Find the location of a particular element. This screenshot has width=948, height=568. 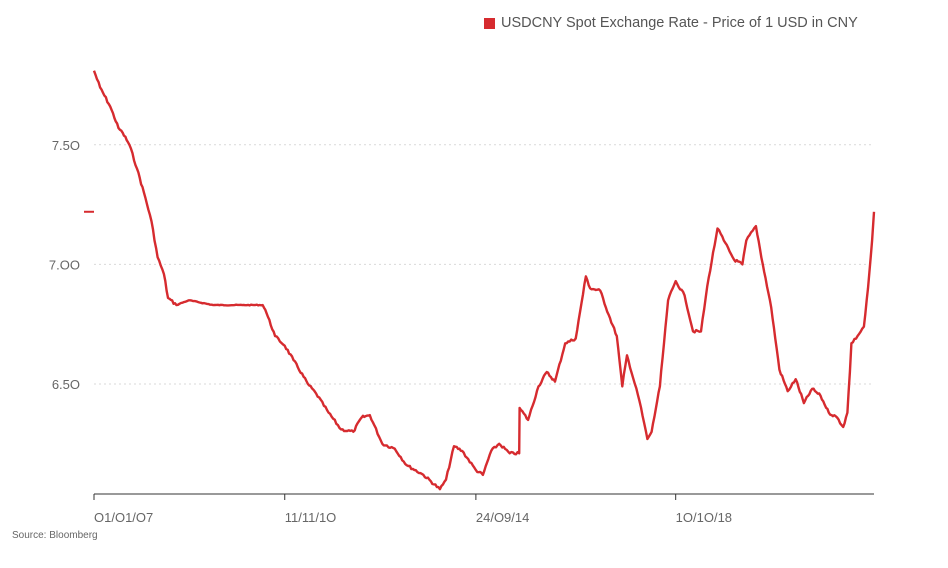

legend-swatch is located at coordinates (489, 23).